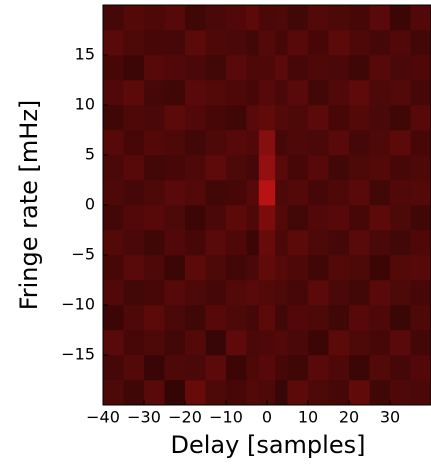 The height and width of the screenshot is (466, 431). I want to click on x-tick-label: 20, so click(349, 417).